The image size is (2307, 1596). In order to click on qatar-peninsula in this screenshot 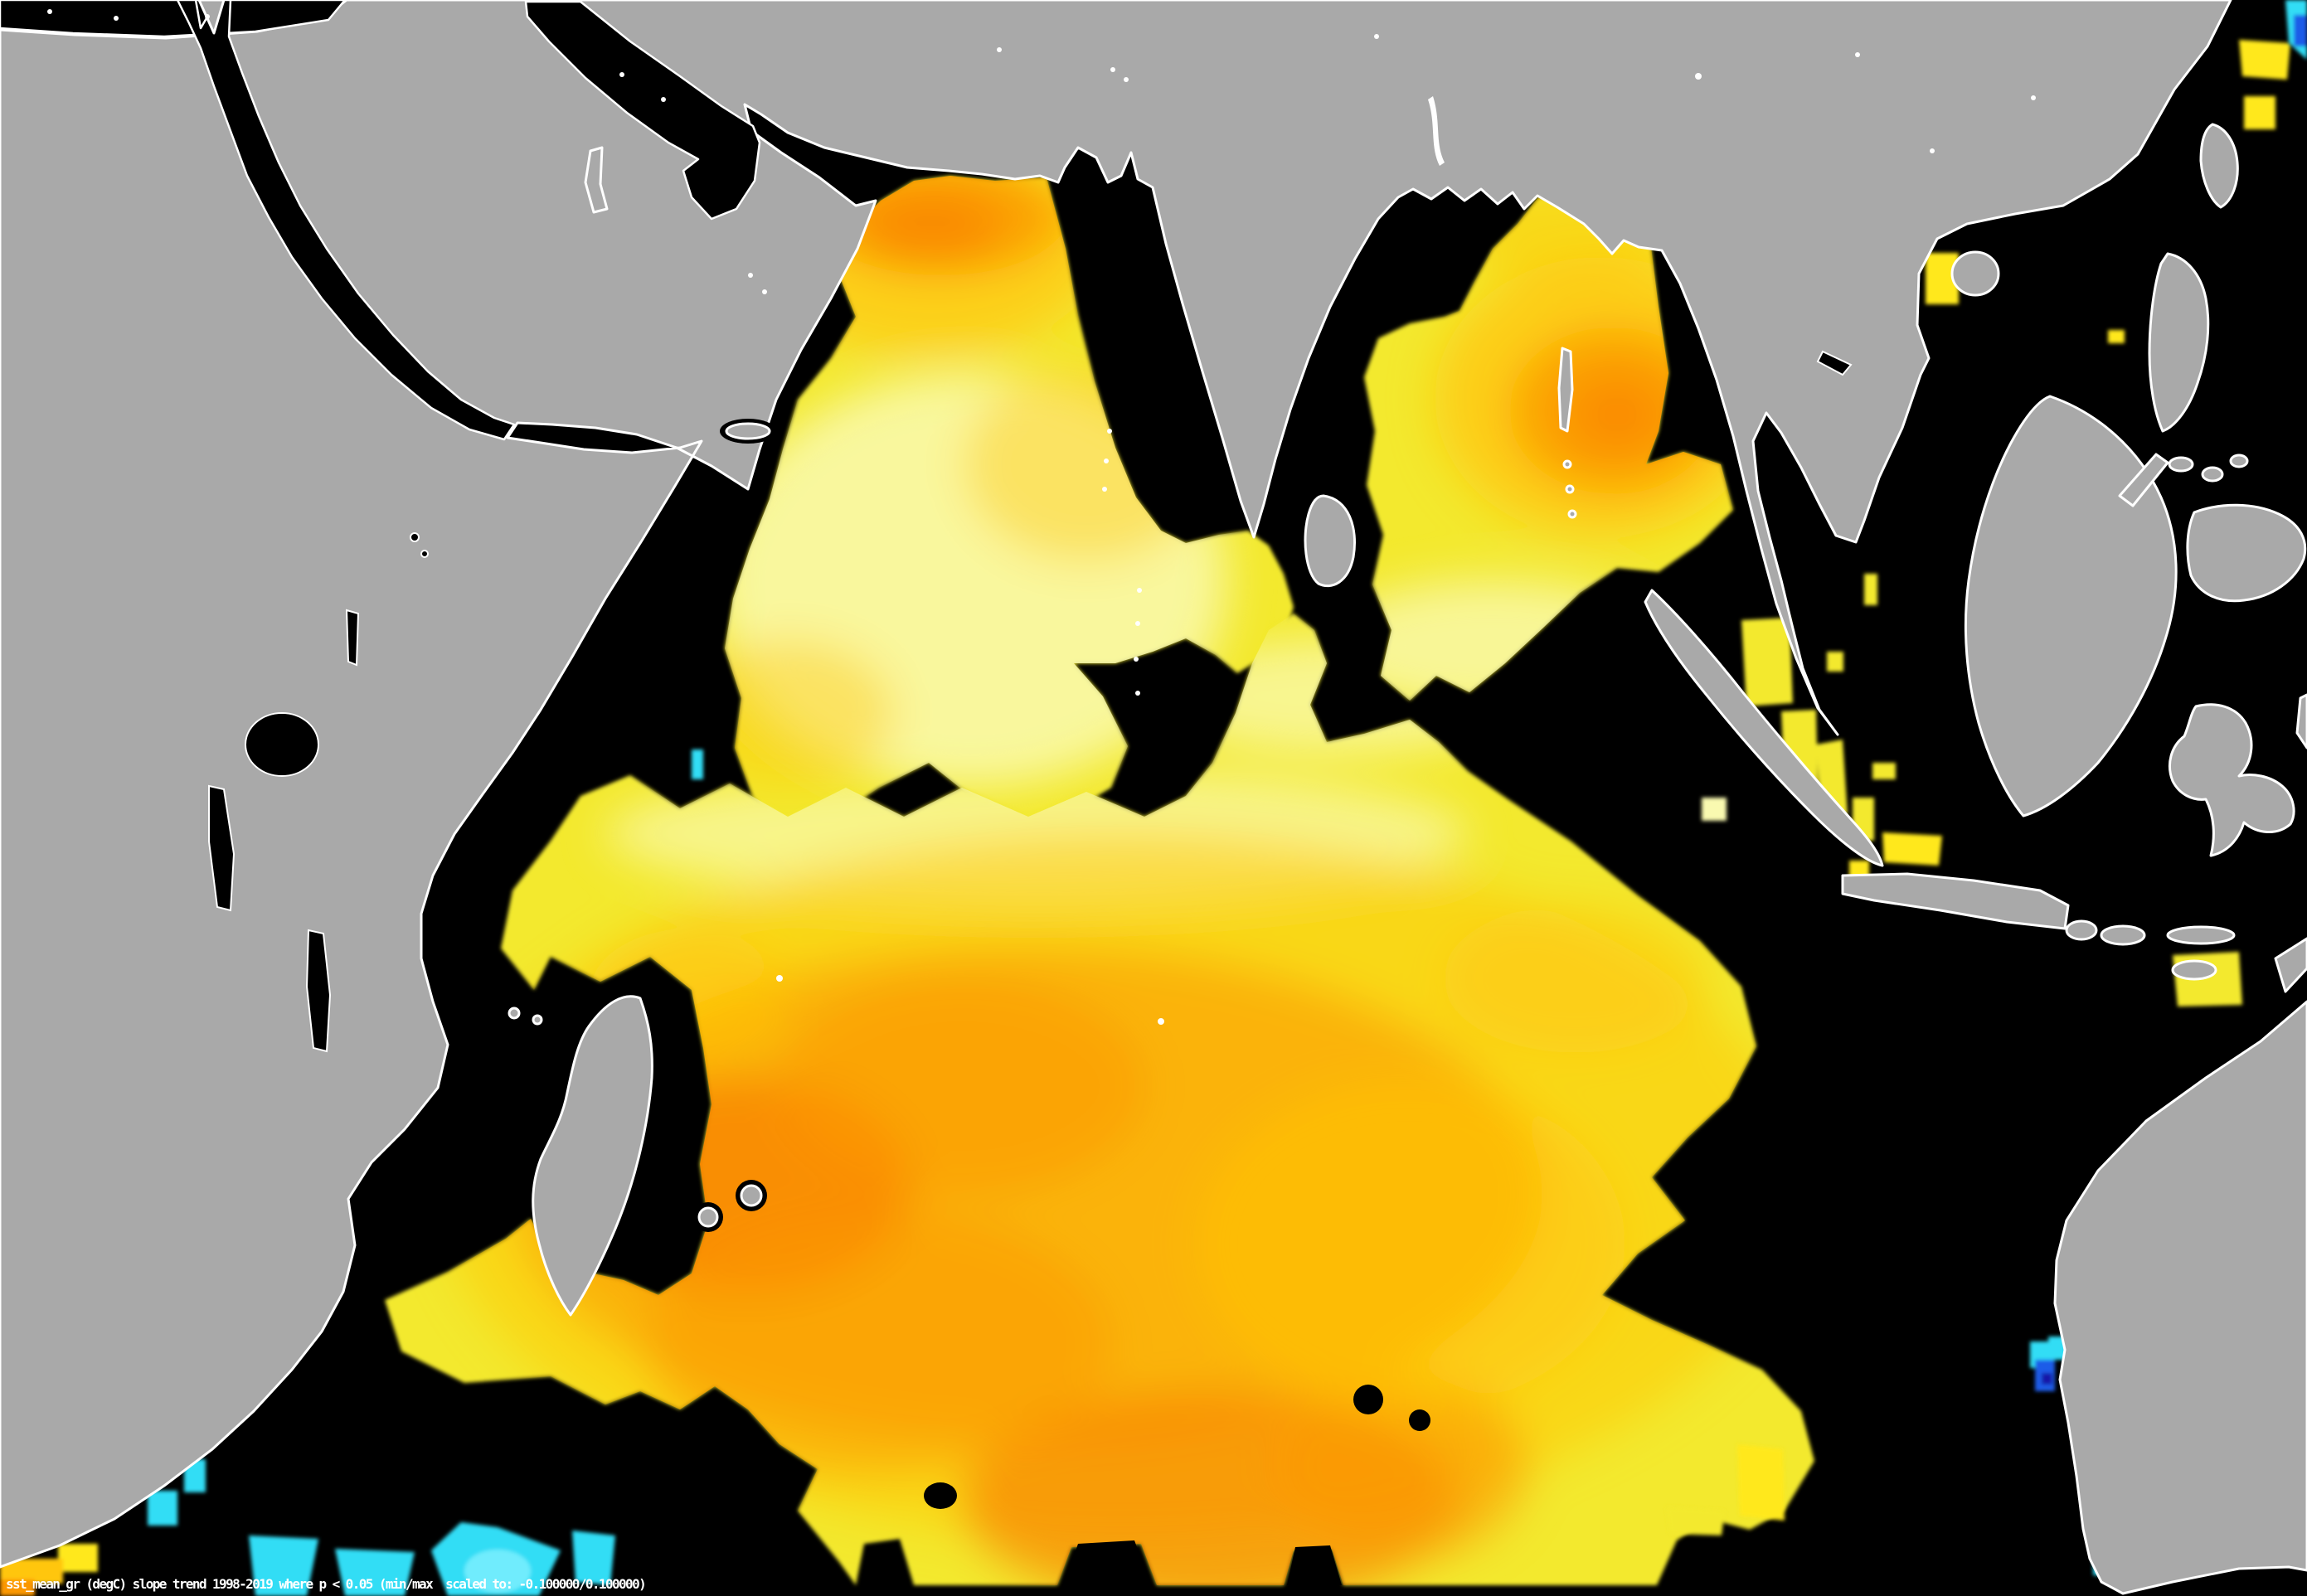, I will do `click(596, 180)`.